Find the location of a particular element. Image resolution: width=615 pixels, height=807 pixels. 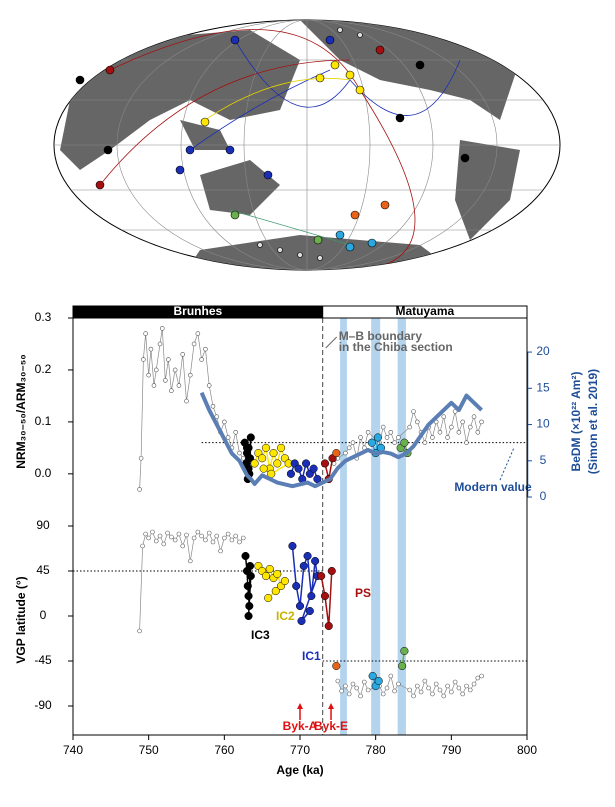

series-label: PS is located at coordinates (363, 593).